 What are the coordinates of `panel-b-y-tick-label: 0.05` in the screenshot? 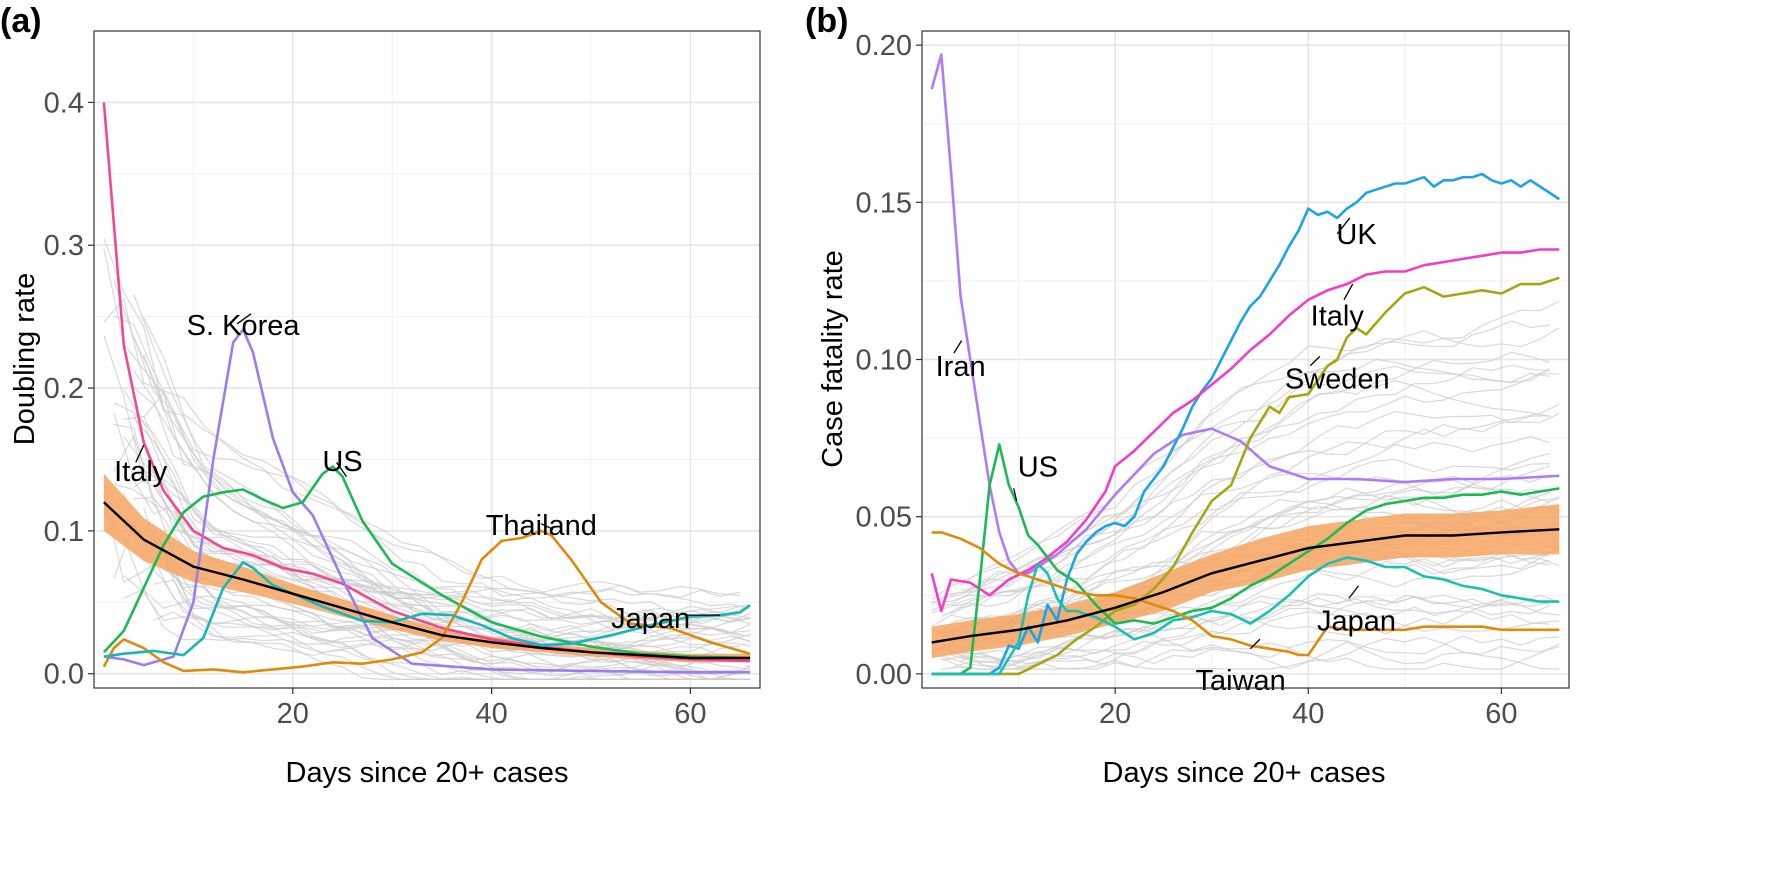 It's located at (884, 518).